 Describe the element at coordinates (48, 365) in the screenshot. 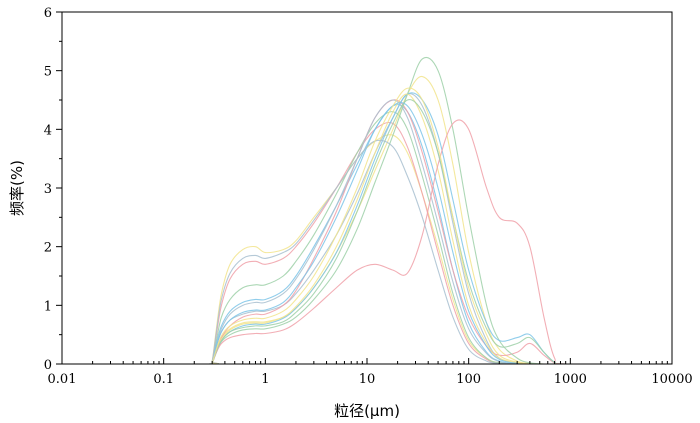

I see `y-tick-label: 0` at that location.